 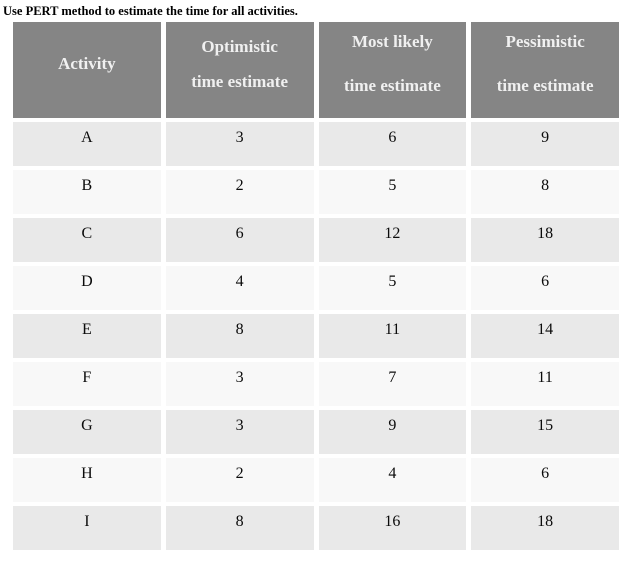 I want to click on activity-cell: E, so click(x=87, y=336).